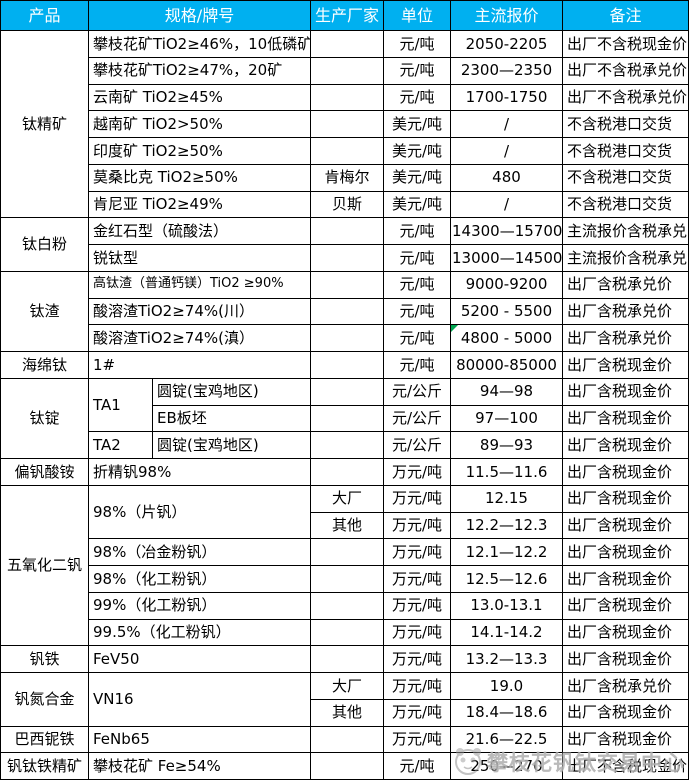 This screenshot has width=689, height=781. Describe the element at coordinates (506, 712) in the screenshot. I see `price-cell: 18.4—18.6` at that location.